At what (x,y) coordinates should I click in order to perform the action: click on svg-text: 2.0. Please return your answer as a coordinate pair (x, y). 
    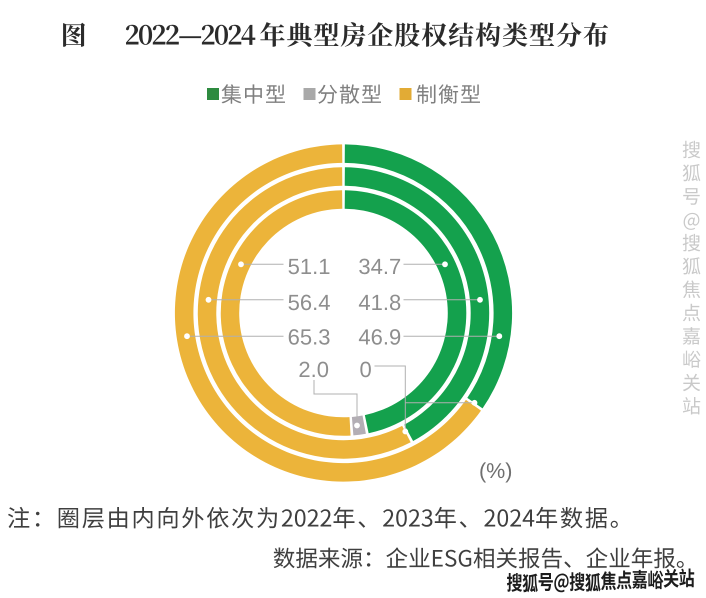
    Looking at the image, I should click on (313, 369).